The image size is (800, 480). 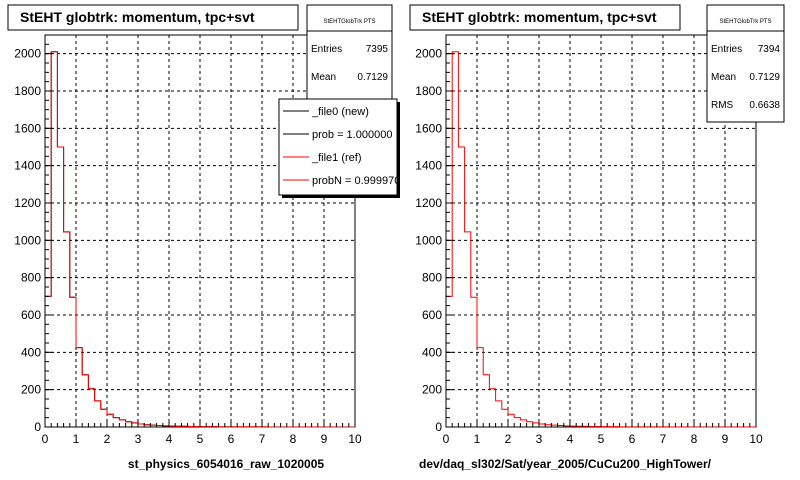 I want to click on stats-value: 7395, so click(x=377, y=49).